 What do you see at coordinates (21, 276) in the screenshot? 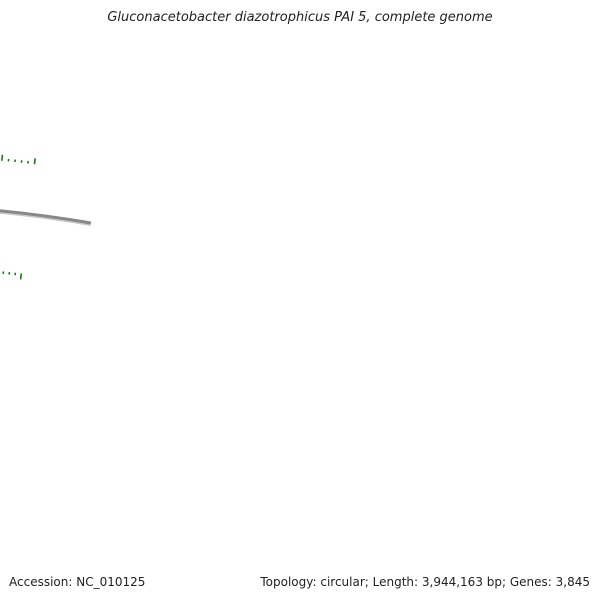
I see `inner-tick` at bounding box center [21, 276].